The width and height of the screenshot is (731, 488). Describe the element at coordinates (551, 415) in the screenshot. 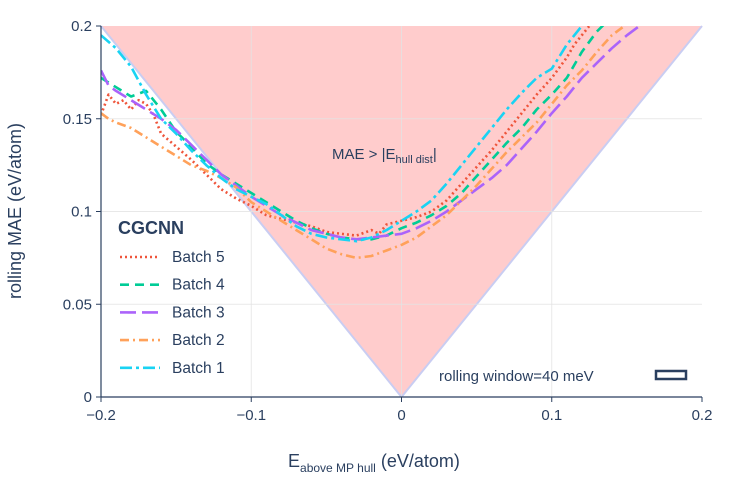

I see `x-tick-label: 0.1` at that location.